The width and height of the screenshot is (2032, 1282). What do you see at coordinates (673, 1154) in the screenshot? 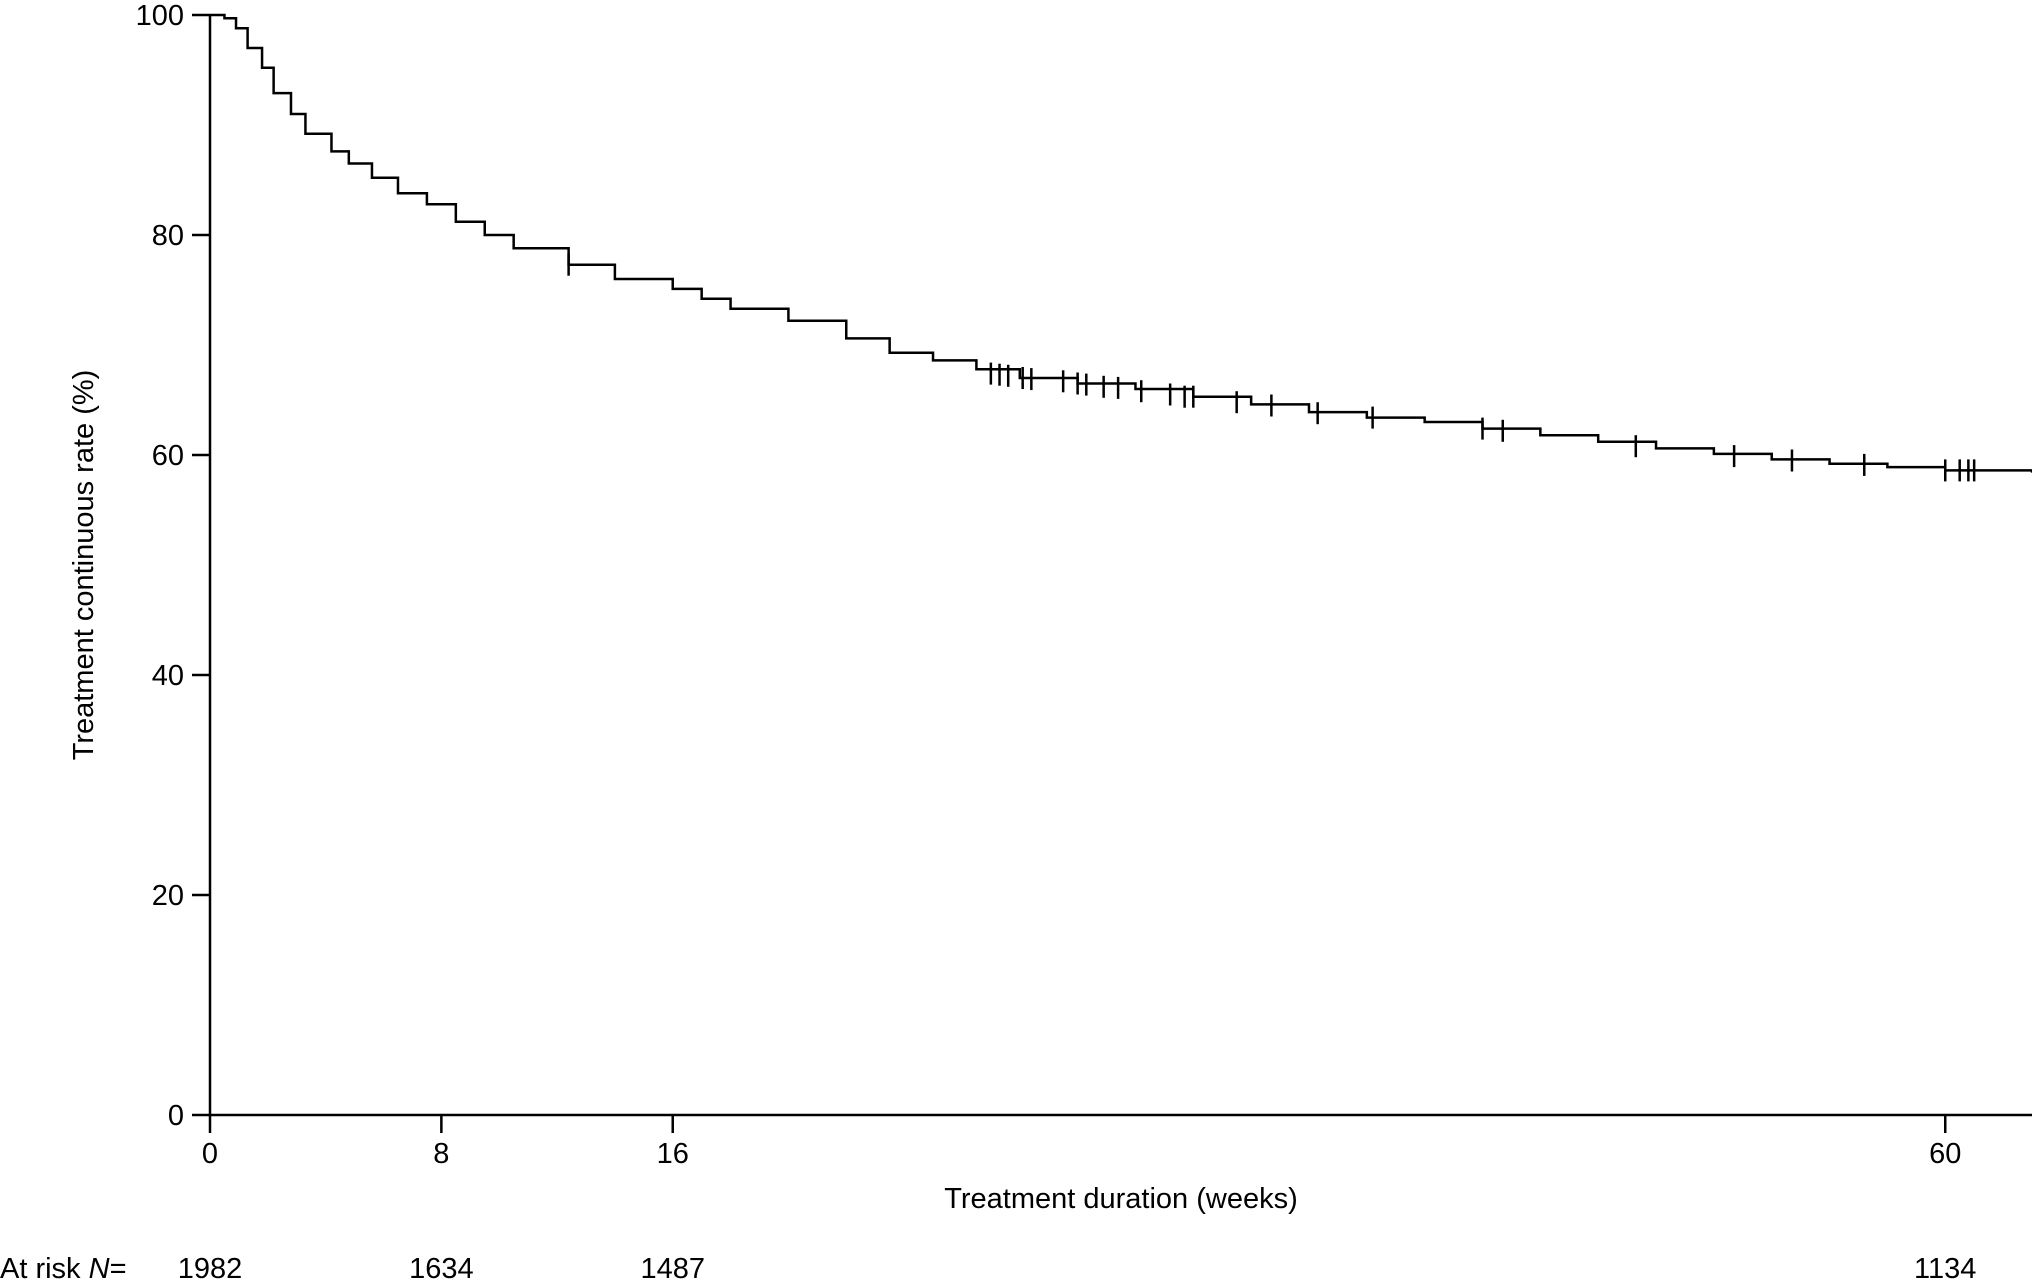
I see `x-tick-label: 16` at bounding box center [673, 1154].